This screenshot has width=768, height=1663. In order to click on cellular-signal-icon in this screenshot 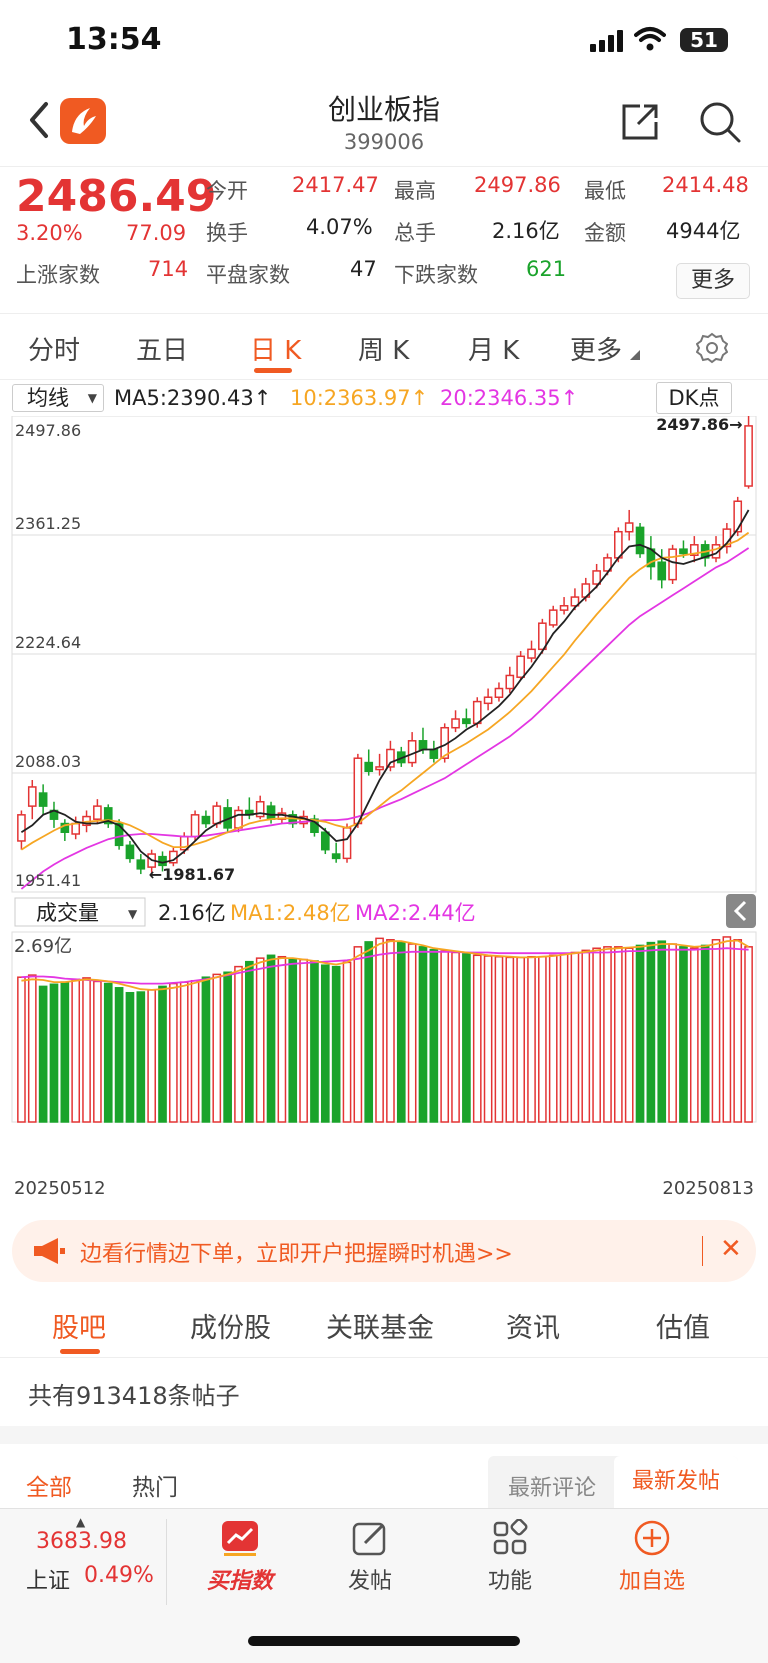, I will do `click(606, 41)`.